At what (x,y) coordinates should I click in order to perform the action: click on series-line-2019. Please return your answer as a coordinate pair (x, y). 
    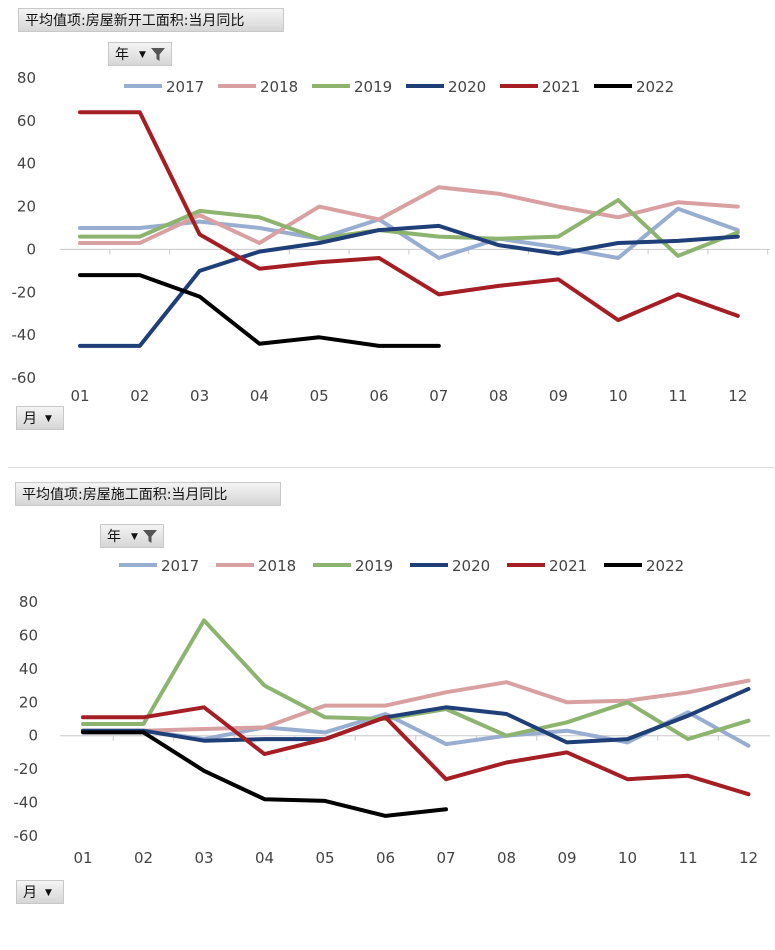
    Looking at the image, I should click on (416, 680).